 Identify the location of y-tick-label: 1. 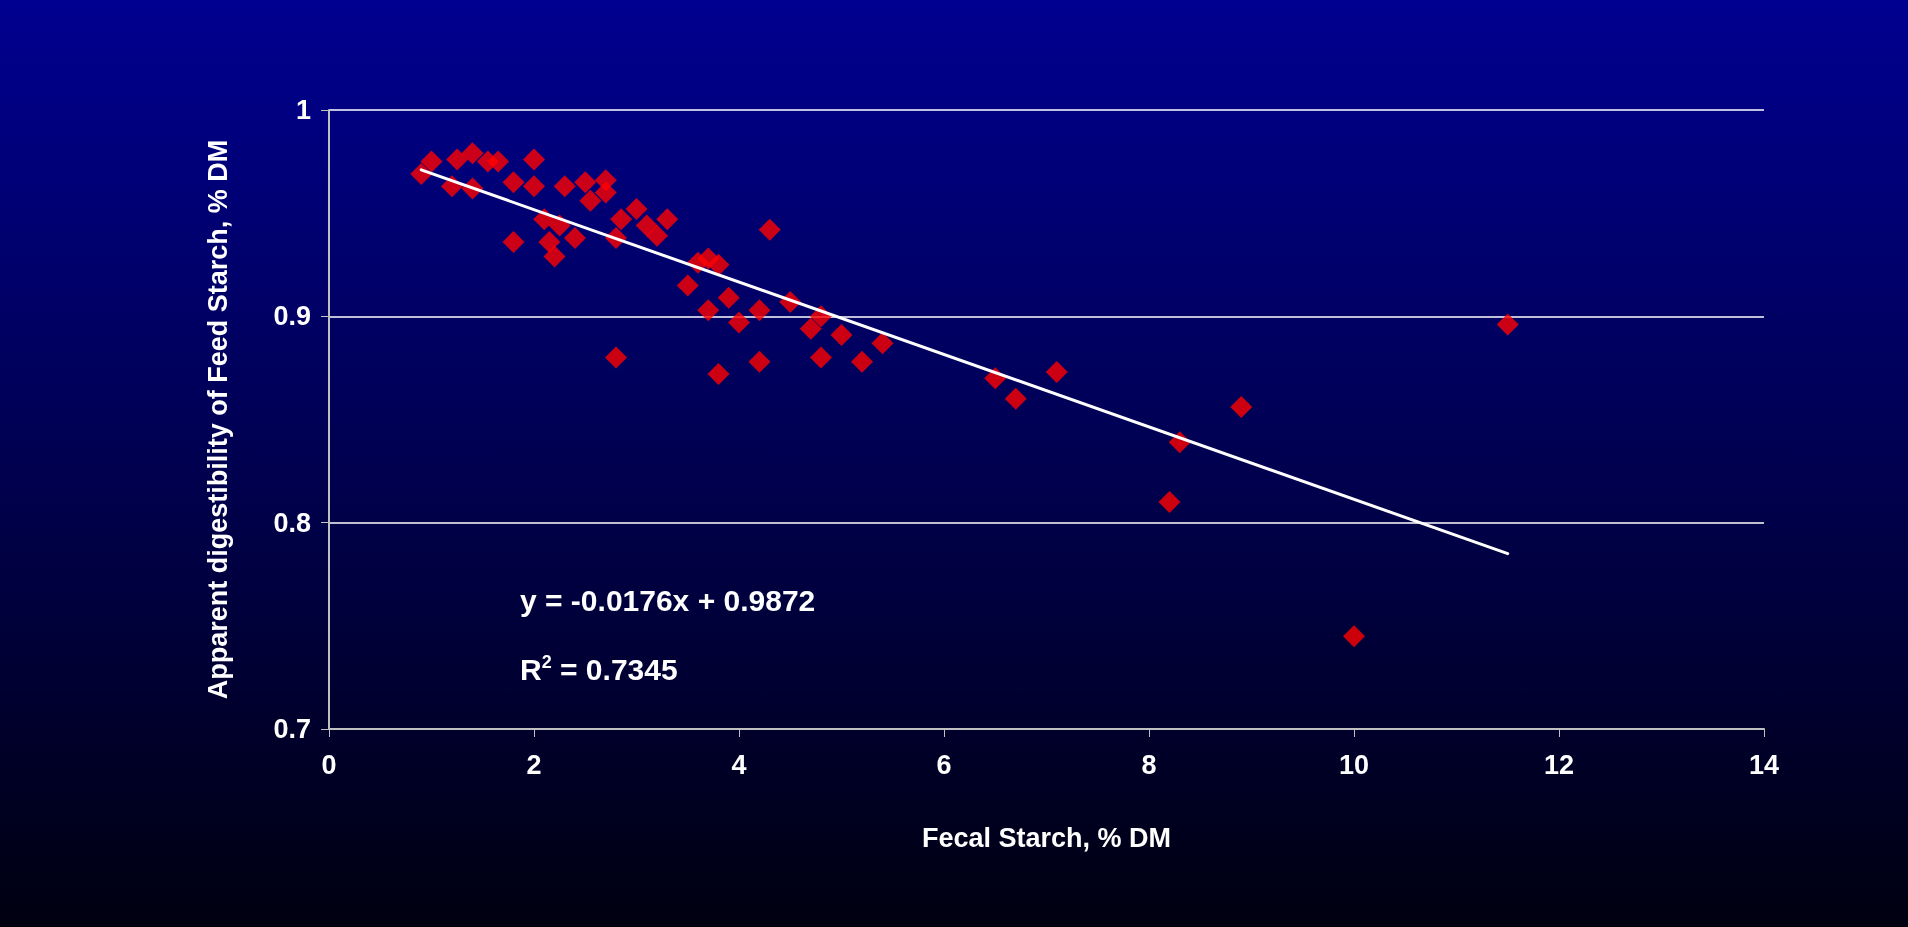
(303, 110).